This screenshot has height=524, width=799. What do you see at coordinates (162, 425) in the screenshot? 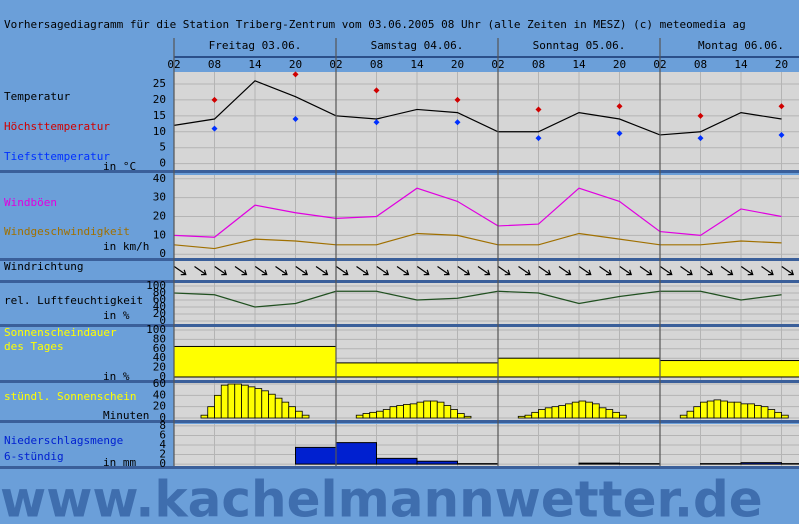
I see `y-tick-label: 8` at bounding box center [162, 425].